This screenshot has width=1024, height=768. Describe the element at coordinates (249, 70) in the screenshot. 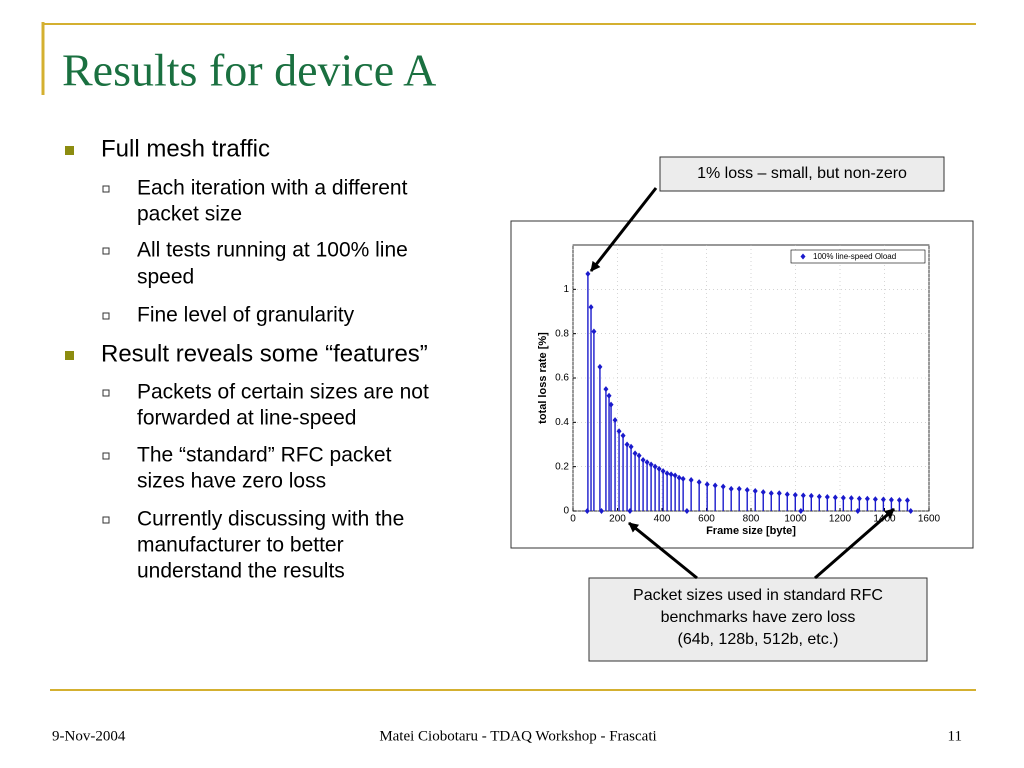

I see `slide-title: Results for device A` at that location.